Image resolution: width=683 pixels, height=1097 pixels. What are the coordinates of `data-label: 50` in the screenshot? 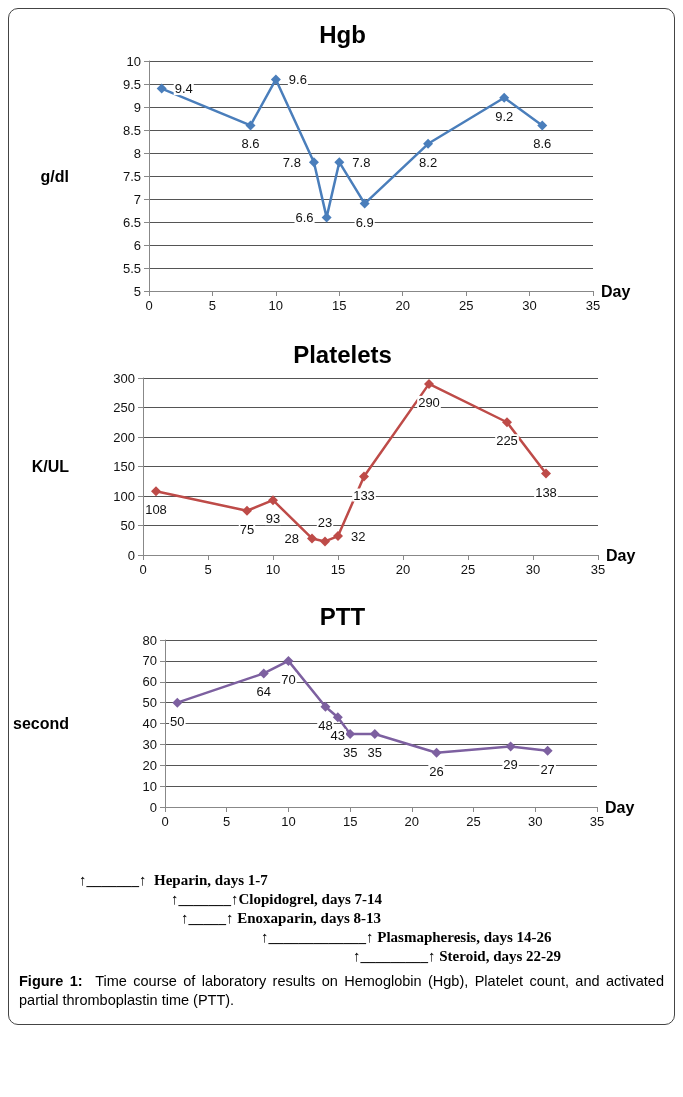 It's located at (177, 721).